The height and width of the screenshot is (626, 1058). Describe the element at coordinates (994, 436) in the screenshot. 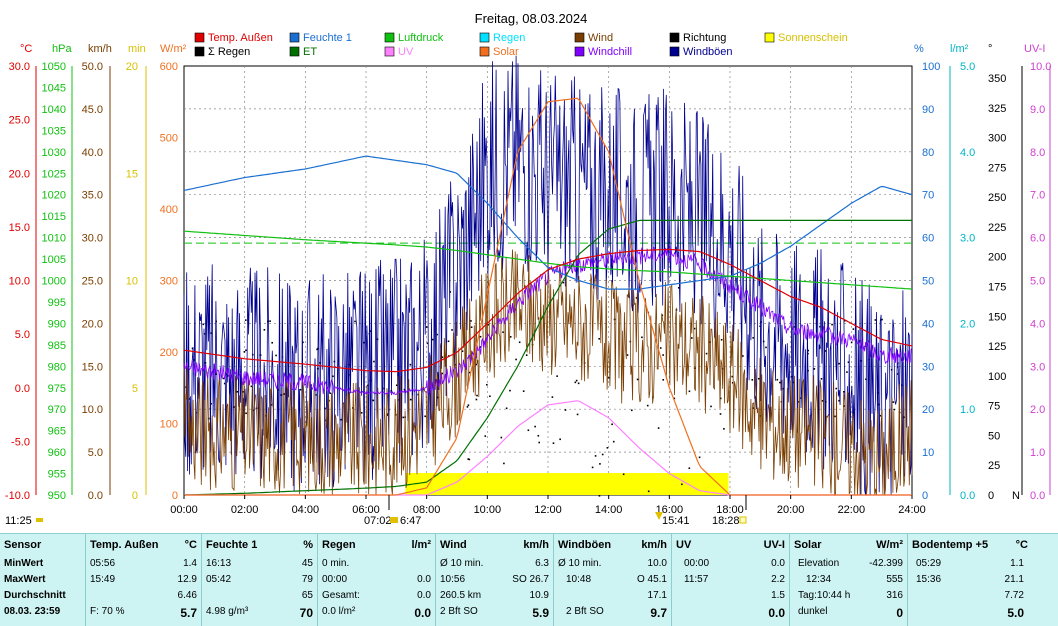

I see `axis-7-tick-12: 50` at that location.